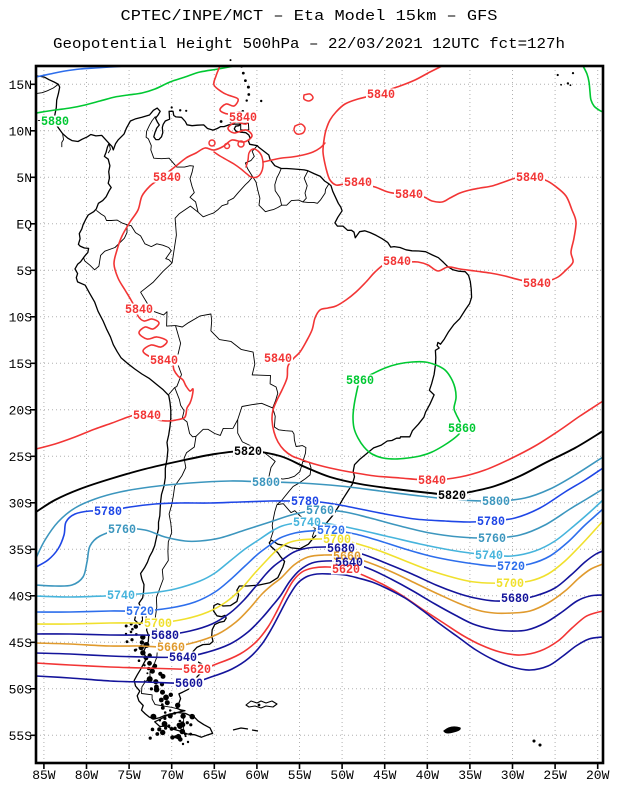 The image size is (618, 800). What do you see at coordinates (385, 775) in the screenshot?
I see `svg-text: 45W` at bounding box center [385, 775].